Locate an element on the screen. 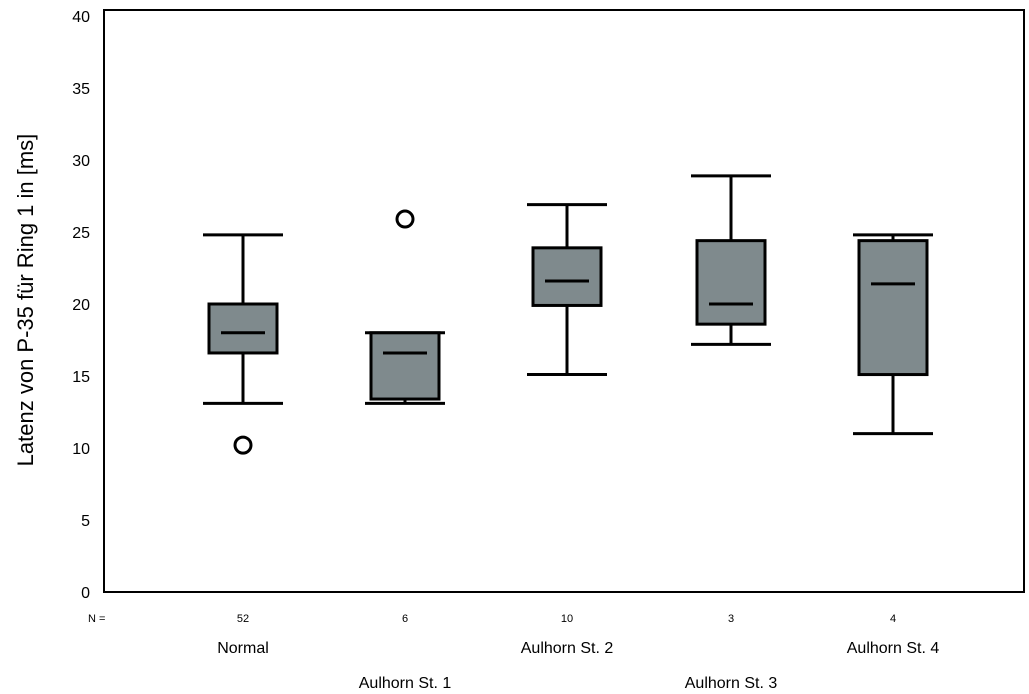  n-count-label: 6 is located at coordinates (405, 619).